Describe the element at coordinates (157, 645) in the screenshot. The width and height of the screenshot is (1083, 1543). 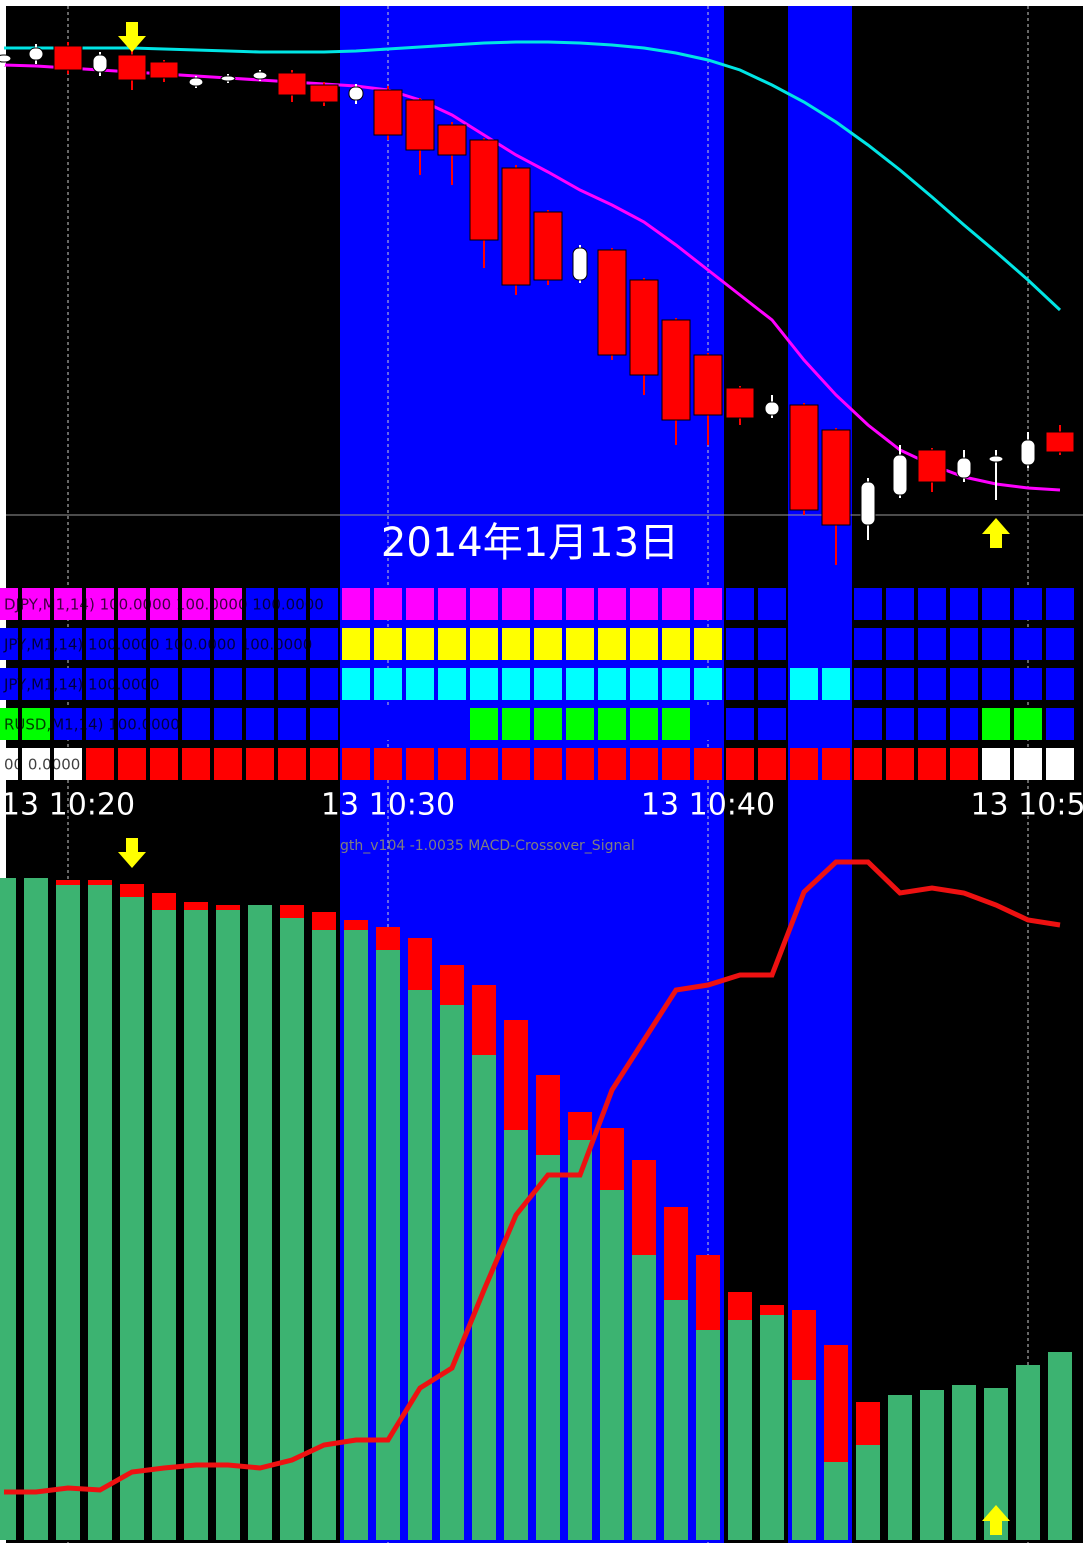
I see `row-label: JPY,M1,14) 100.0000 100.0000 100.0000` at that location.